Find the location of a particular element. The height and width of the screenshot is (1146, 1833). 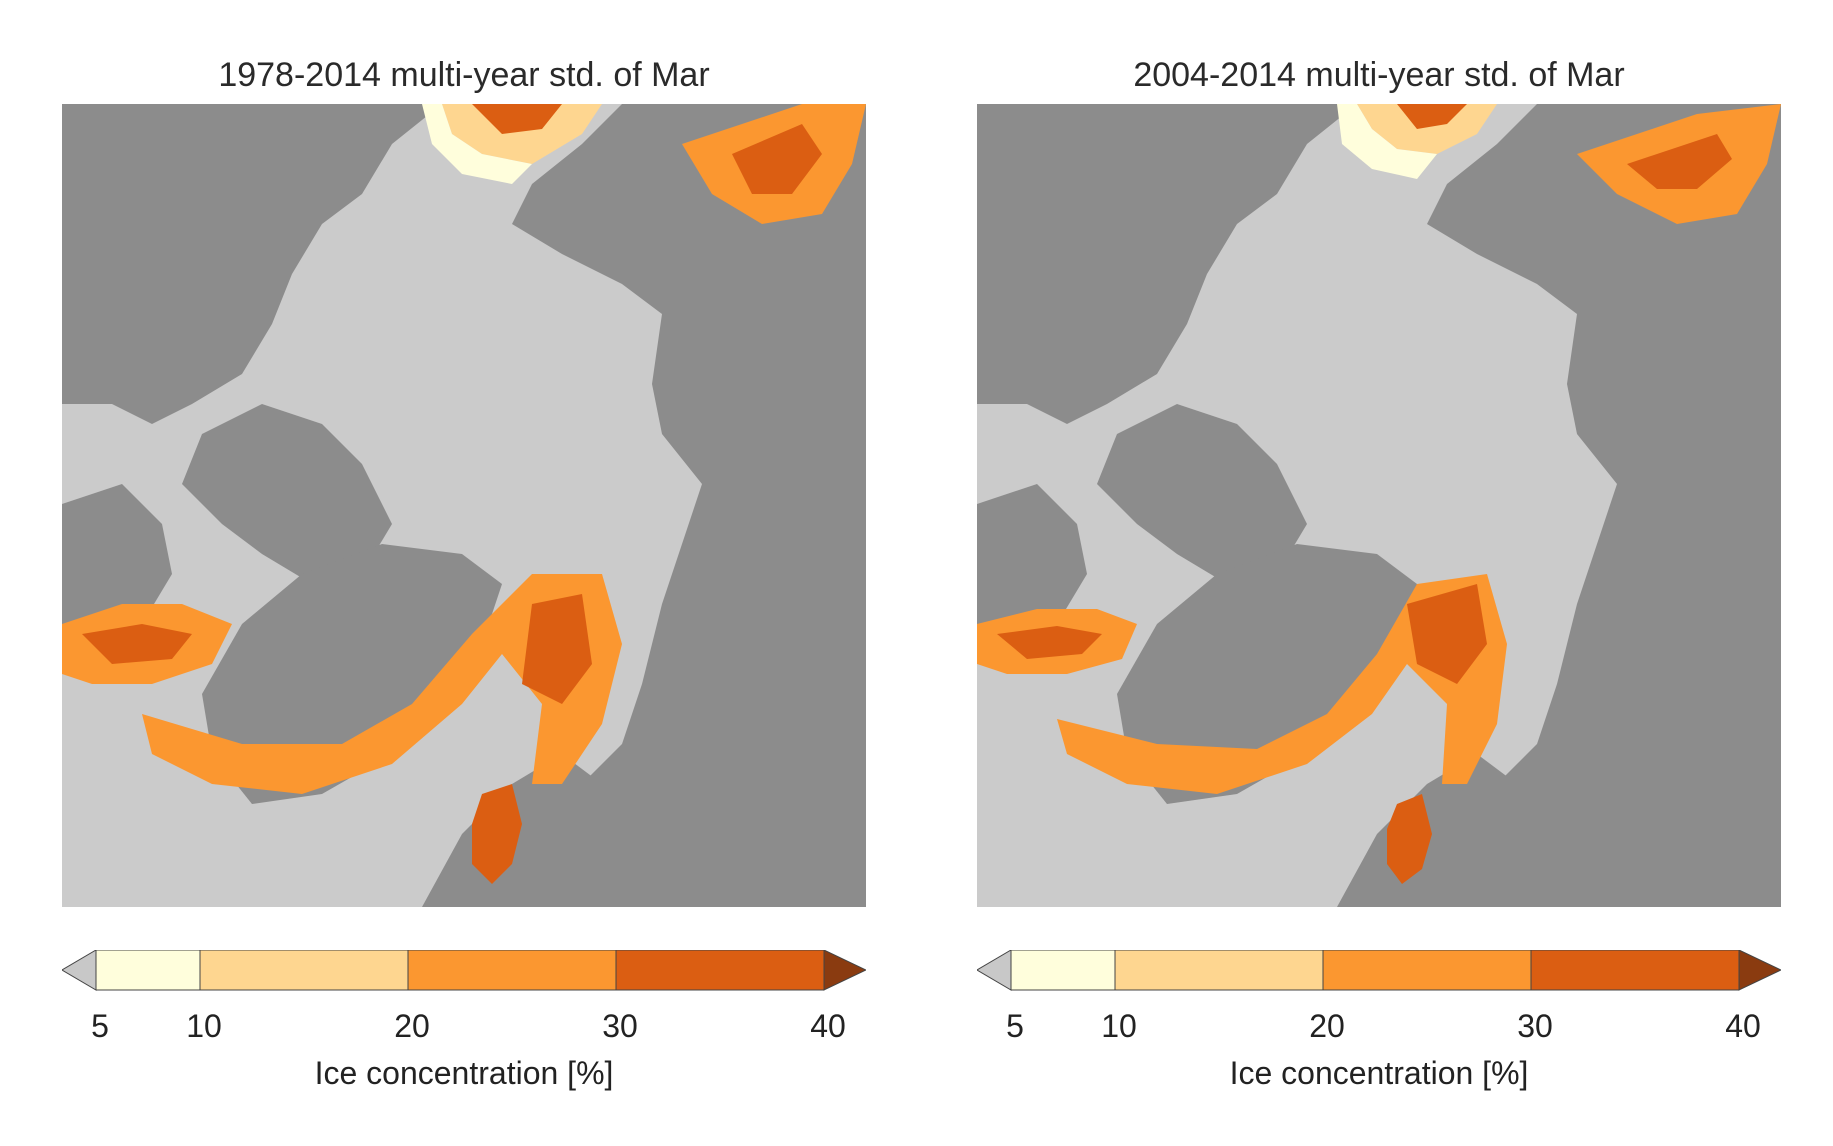

panel-title: 1978-2014 multi-year std. of Mar is located at coordinates (464, 75).